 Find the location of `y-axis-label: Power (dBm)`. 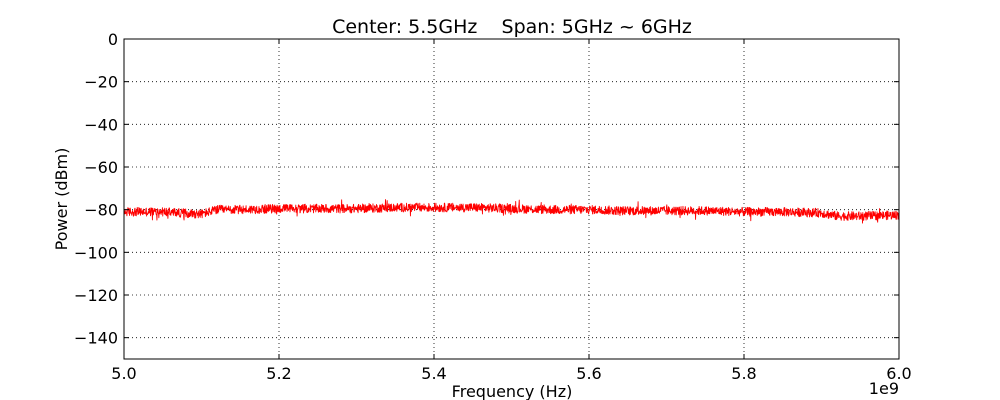

y-axis-label: Power (dBm) is located at coordinates (61, 199).